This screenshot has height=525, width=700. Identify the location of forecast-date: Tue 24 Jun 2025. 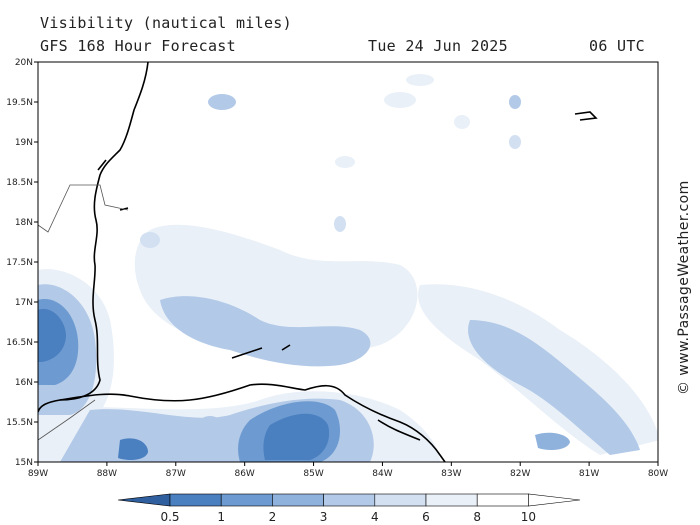
(438, 46).